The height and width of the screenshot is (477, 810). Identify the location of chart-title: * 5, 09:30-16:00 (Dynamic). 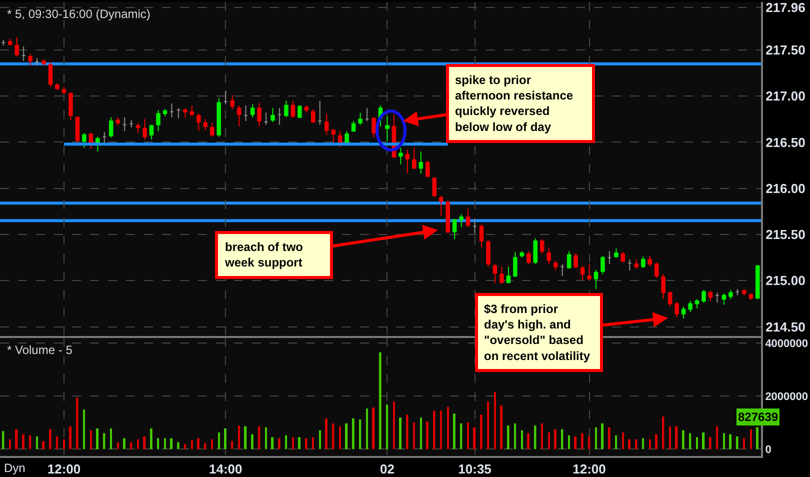
(78, 14).